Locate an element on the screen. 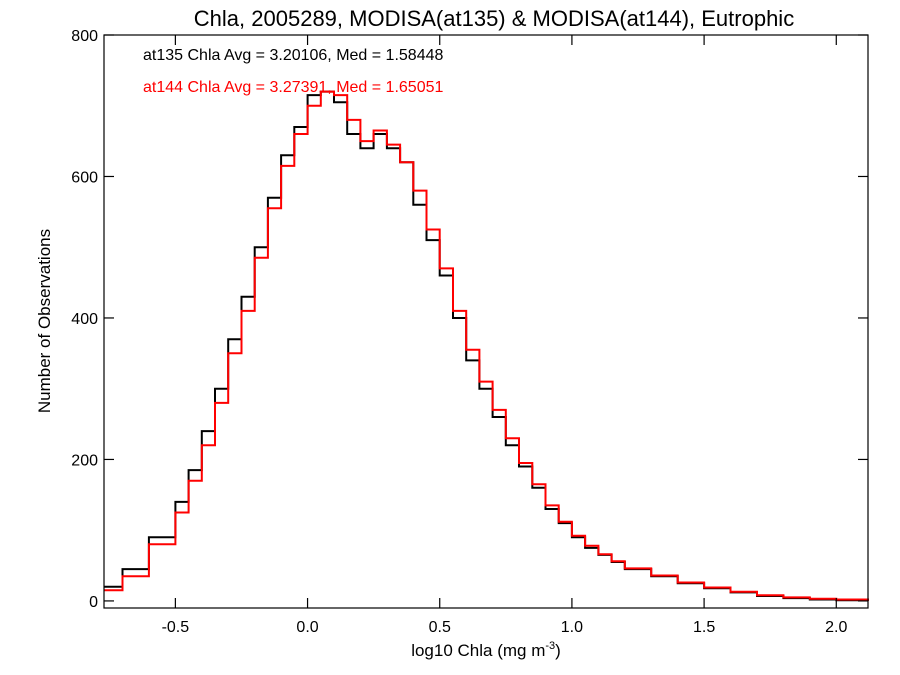  x-tick-label: -0.5 is located at coordinates (176, 627).